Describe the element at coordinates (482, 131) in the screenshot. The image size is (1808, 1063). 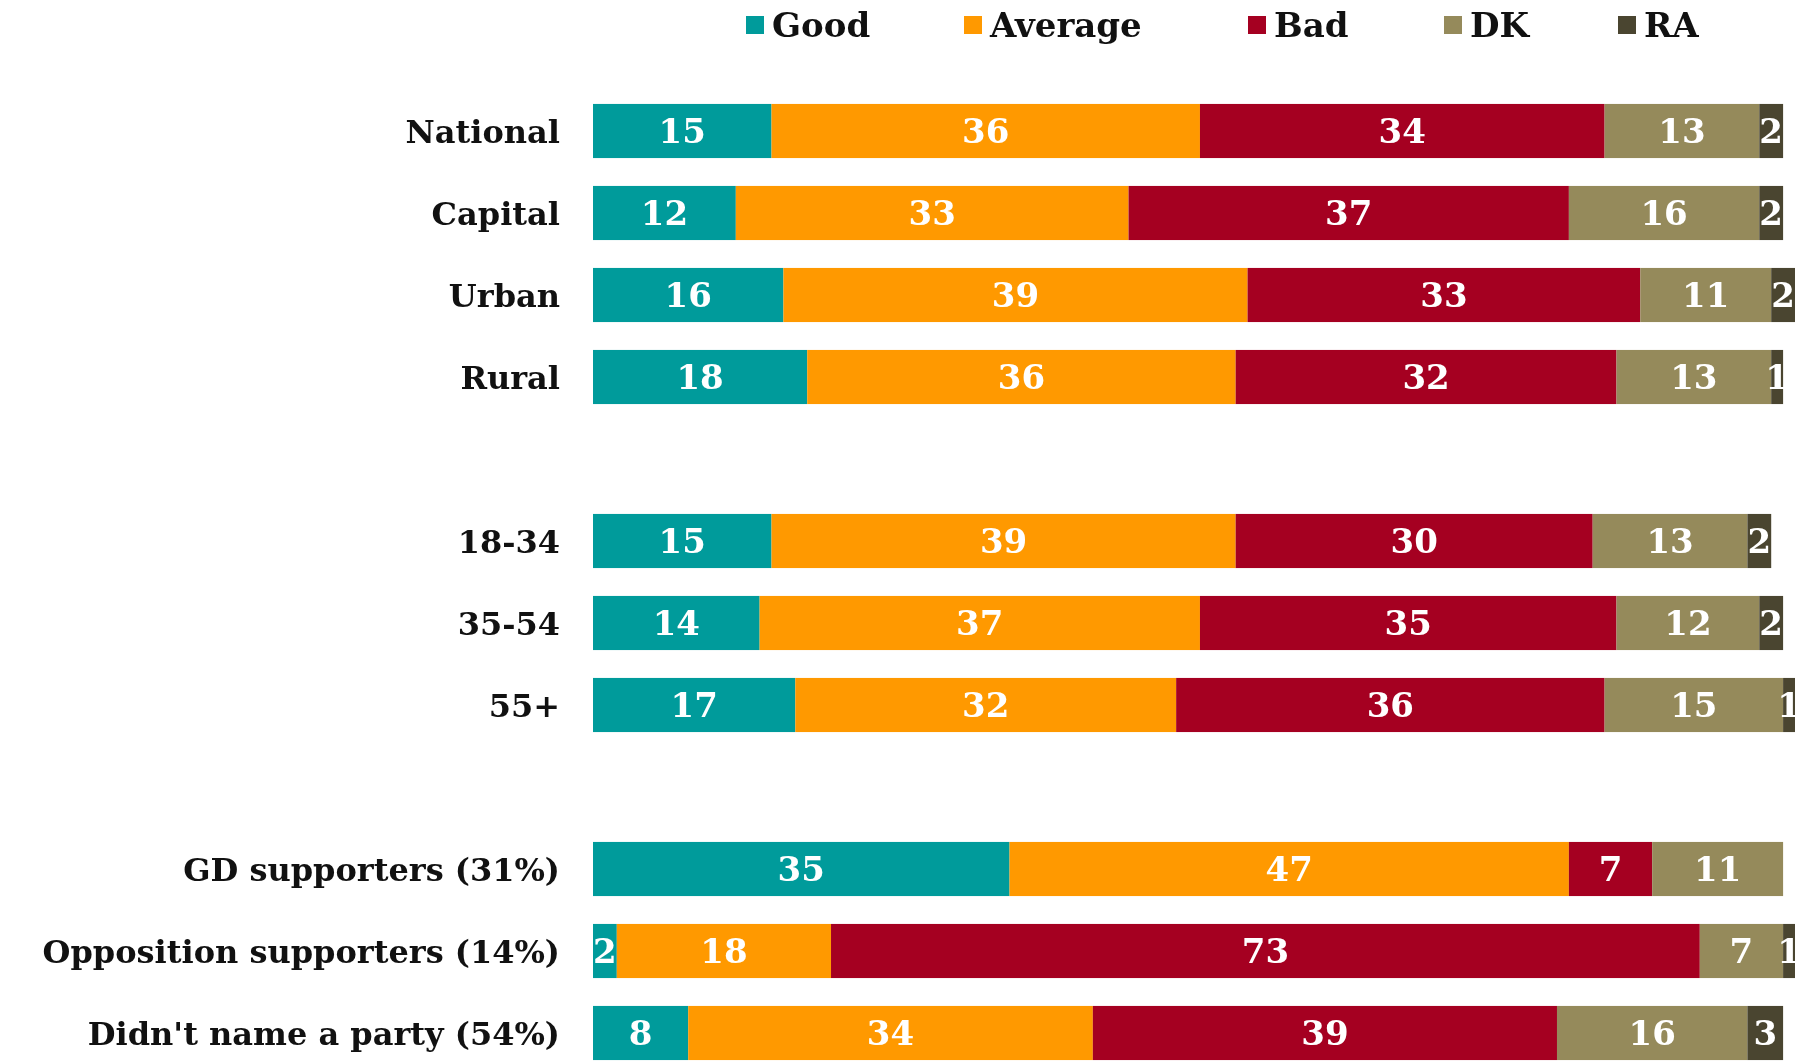
I see `y-tick-label: National` at that location.